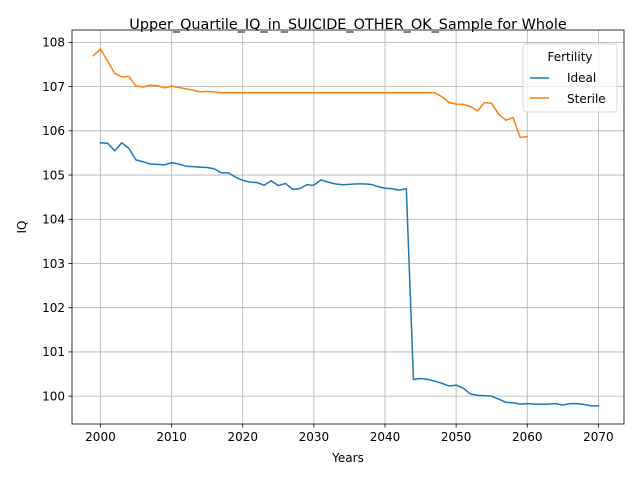 Image resolution: width=640 pixels, height=480 pixels. What do you see at coordinates (53, 308) in the screenshot?
I see `y-tick-label: 102` at bounding box center [53, 308].